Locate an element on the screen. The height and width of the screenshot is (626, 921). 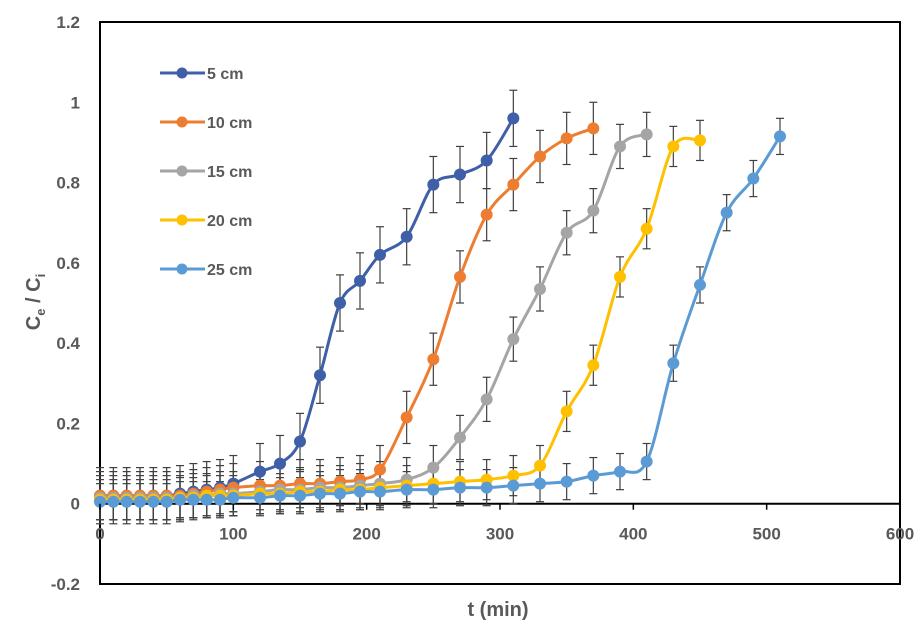
y-axis-title: Ce / Ci is located at coordinates (35, 302).